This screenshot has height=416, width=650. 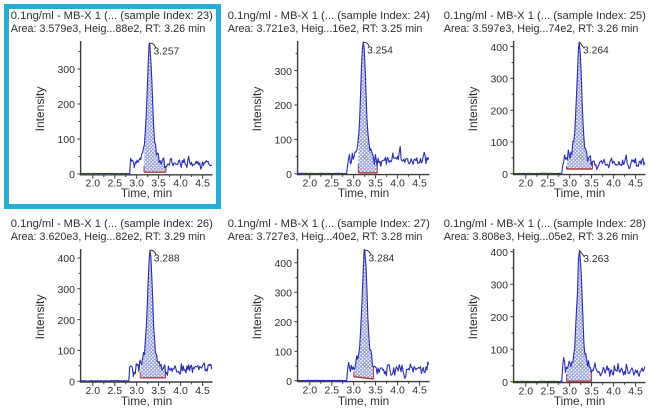 What do you see at coordinates (324, 237) in the screenshot?
I see `svg-text:Area: 3.727e3, Heig...40e2, RT: Area: 3.727e3, Heig...40e2, RT: 3.28 min` at bounding box center [324, 237].